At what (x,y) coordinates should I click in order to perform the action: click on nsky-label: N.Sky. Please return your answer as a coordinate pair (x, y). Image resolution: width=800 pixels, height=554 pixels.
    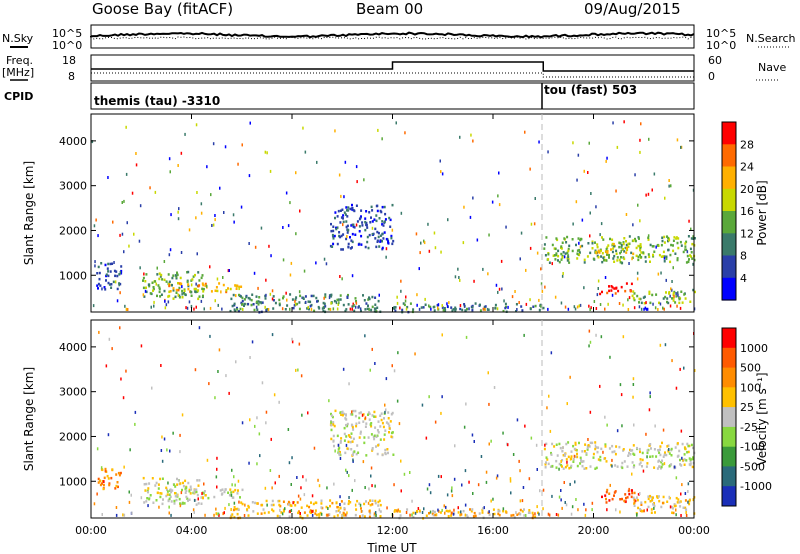
    Looking at the image, I should click on (18, 38).